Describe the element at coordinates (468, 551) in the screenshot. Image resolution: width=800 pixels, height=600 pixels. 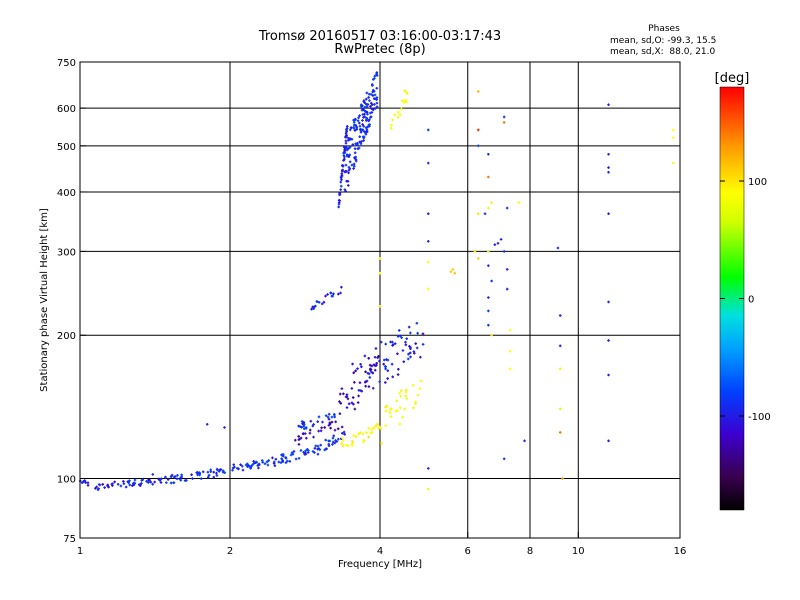
I see `x-tick-label: 6` at that location.